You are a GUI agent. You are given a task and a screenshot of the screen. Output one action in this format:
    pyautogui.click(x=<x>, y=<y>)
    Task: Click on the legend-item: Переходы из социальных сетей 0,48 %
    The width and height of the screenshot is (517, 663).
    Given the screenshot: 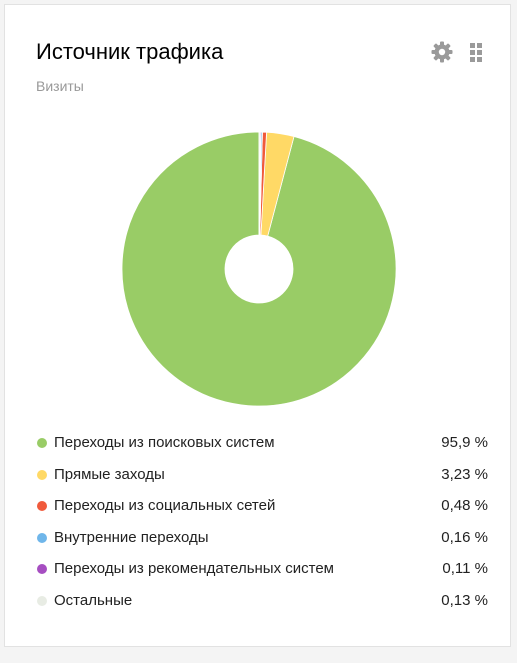 What is the action you would take?
    pyautogui.click(x=262, y=512)
    